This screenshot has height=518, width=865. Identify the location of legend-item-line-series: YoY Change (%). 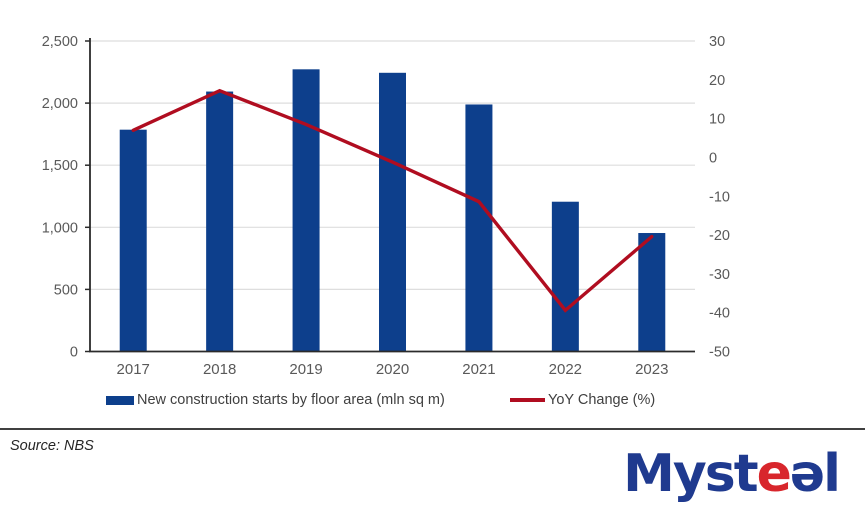
(582, 400).